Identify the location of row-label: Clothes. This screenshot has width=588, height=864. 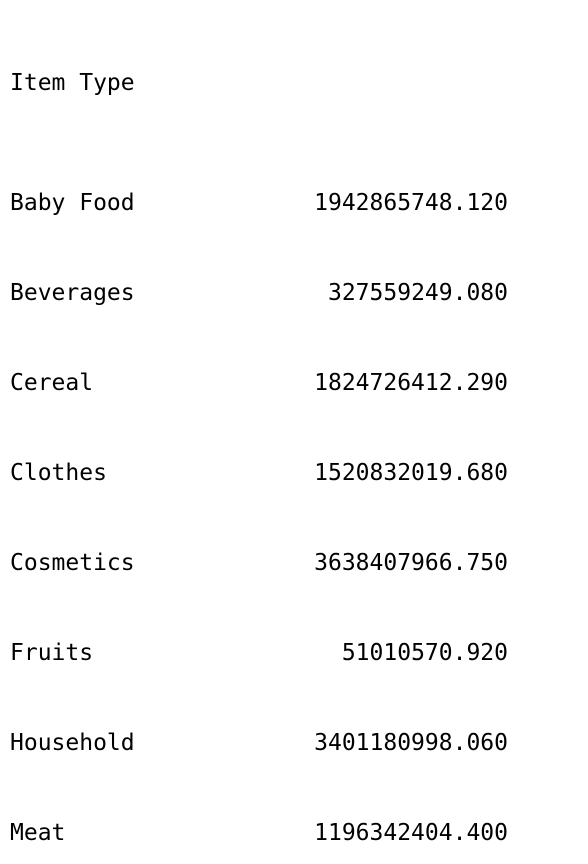
(58, 473).